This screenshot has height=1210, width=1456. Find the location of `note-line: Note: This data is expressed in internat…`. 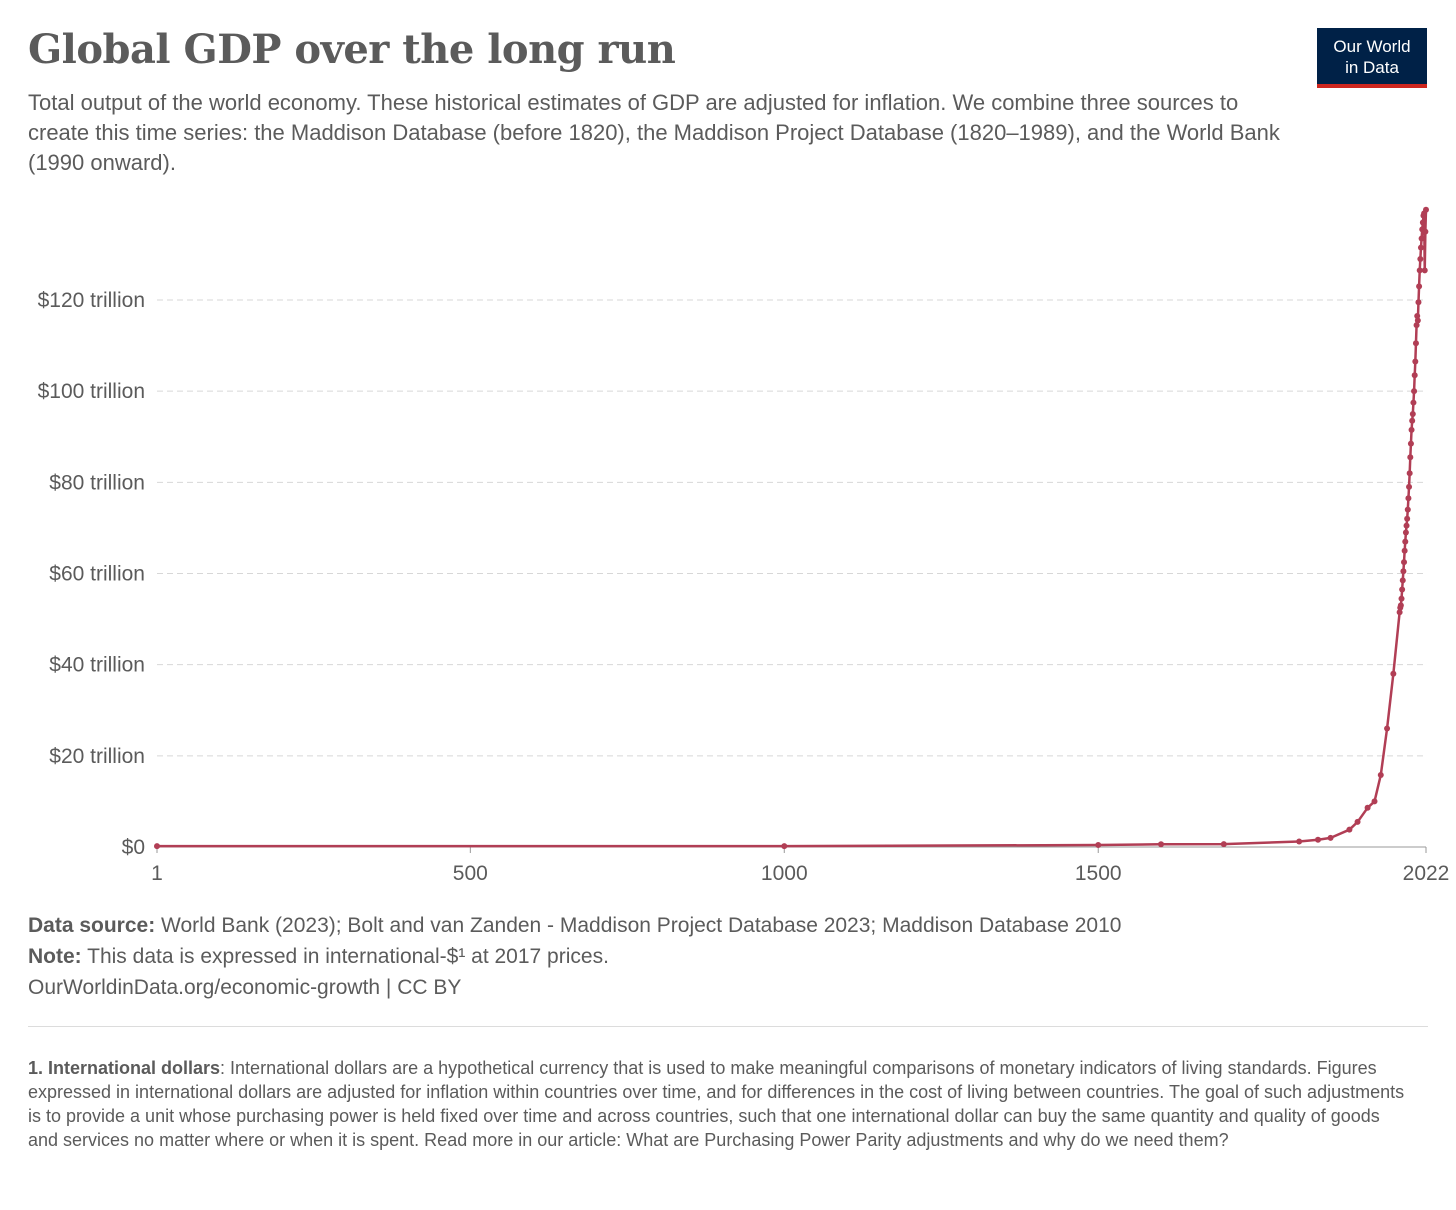

note-line: Note: This data is expressed in internat… is located at coordinates (728, 956).